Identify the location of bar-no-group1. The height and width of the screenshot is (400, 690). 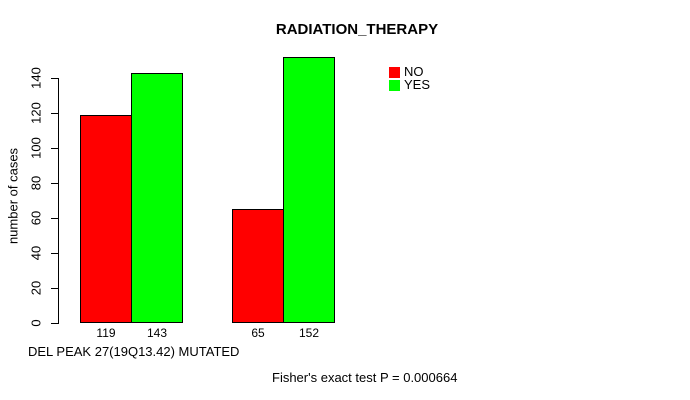
(106, 219).